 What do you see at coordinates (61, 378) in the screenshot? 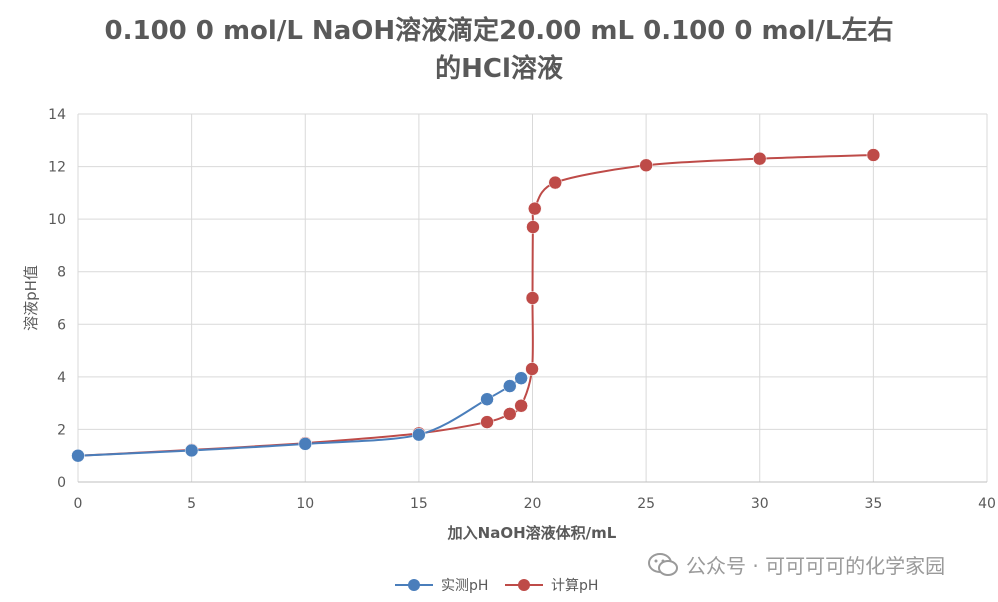
I see `y-tick-label: 4` at bounding box center [61, 378].